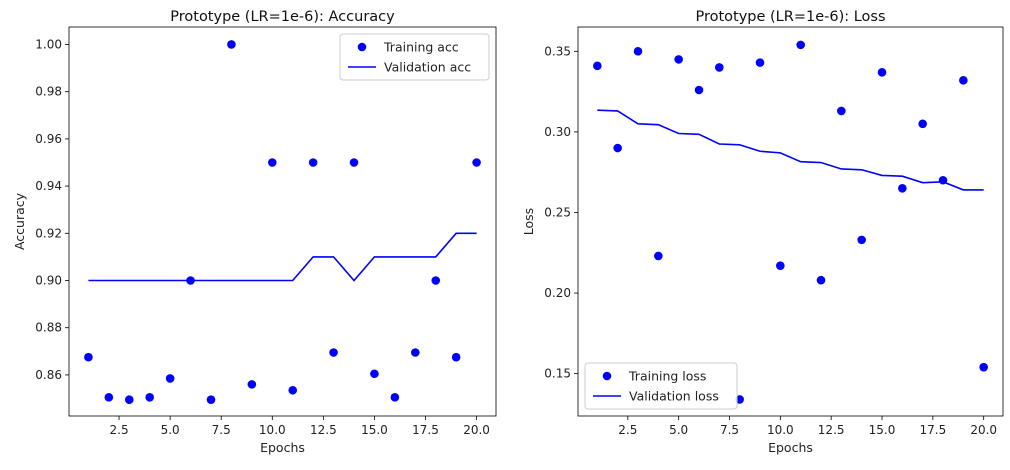 Image resolution: width=1010 pixels, height=470 pixels. I want to click on accuracy-legend-marker-swatch, so click(362, 47).